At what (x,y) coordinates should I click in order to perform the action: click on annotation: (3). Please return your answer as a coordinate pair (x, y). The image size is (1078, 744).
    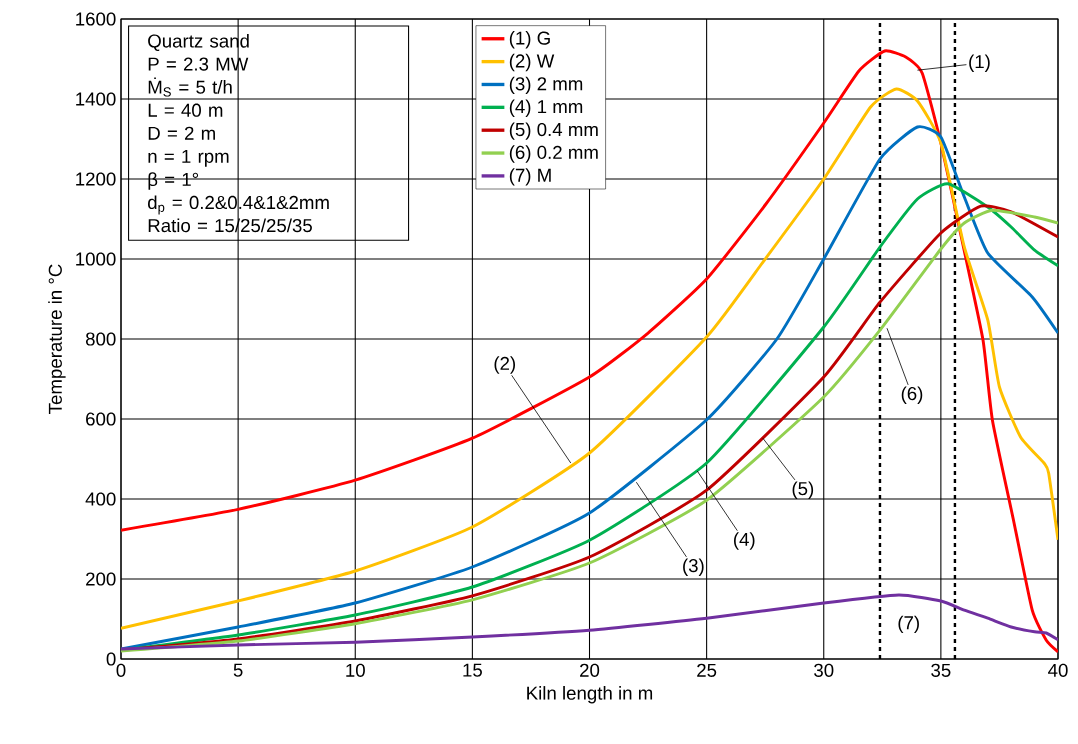
    Looking at the image, I should click on (693, 567).